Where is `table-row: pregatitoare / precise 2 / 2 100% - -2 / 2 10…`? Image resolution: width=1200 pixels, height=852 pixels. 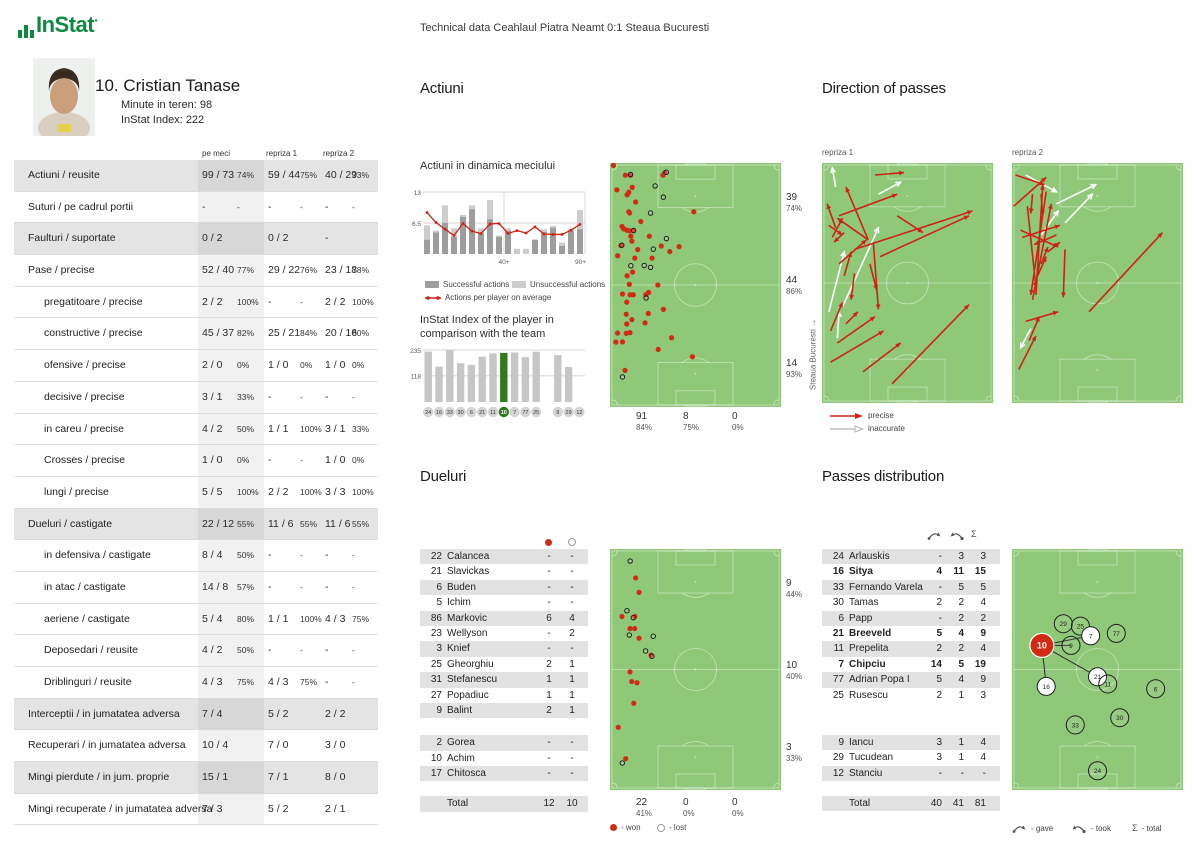 table-row: pregatitoare / precise 2 / 2 100% - -2 / 2 10… is located at coordinates (196, 302).